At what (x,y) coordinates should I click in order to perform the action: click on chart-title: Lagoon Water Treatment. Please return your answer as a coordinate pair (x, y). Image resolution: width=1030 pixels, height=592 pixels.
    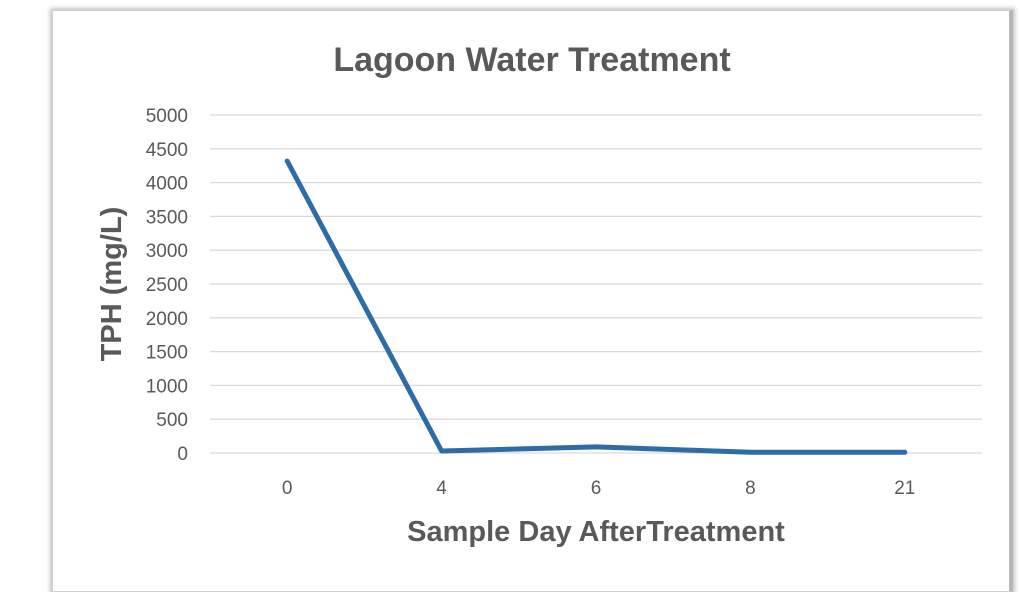
    Looking at the image, I should click on (531, 60).